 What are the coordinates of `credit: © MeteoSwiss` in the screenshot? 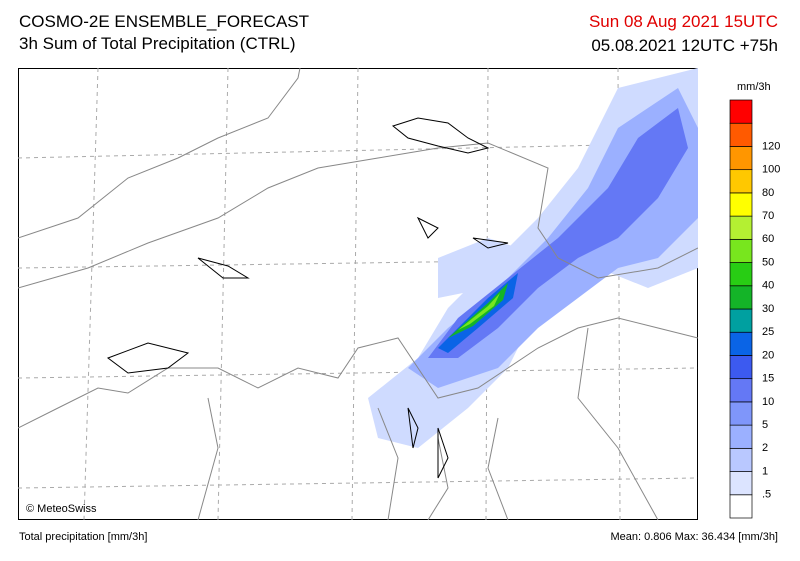 It's located at (61, 509).